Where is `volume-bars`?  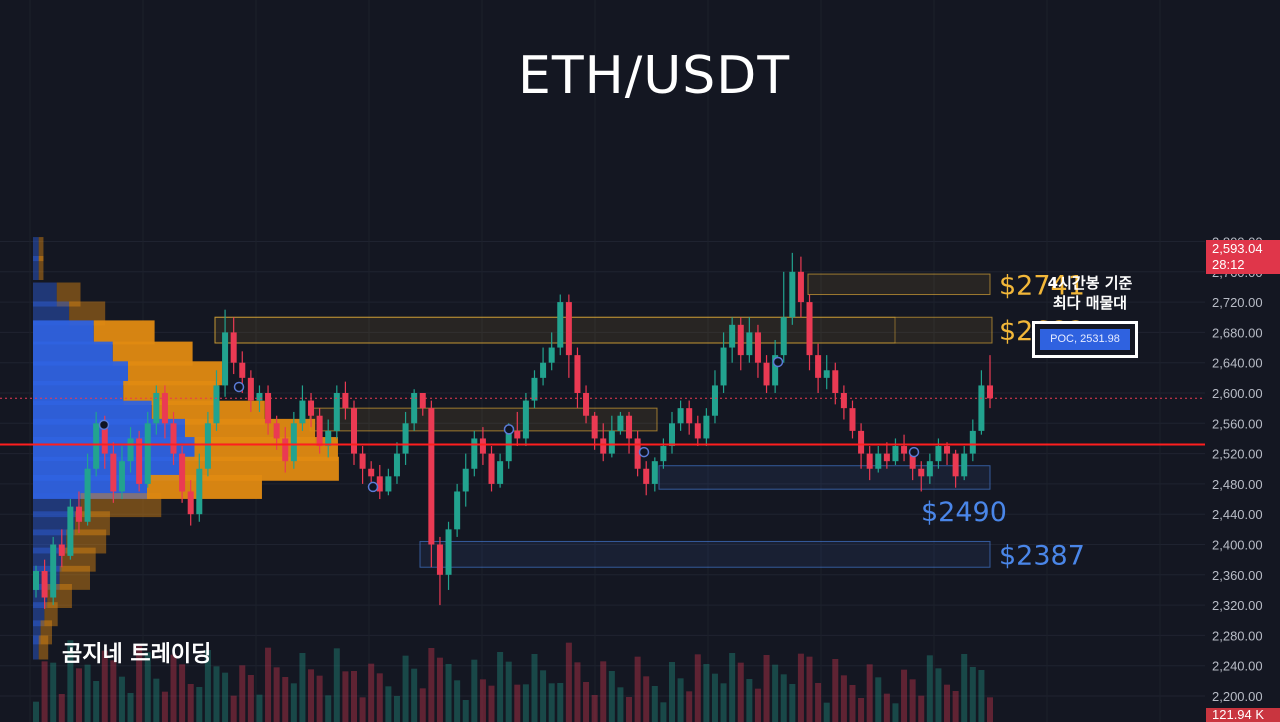 volume-bars is located at coordinates (513, 681).